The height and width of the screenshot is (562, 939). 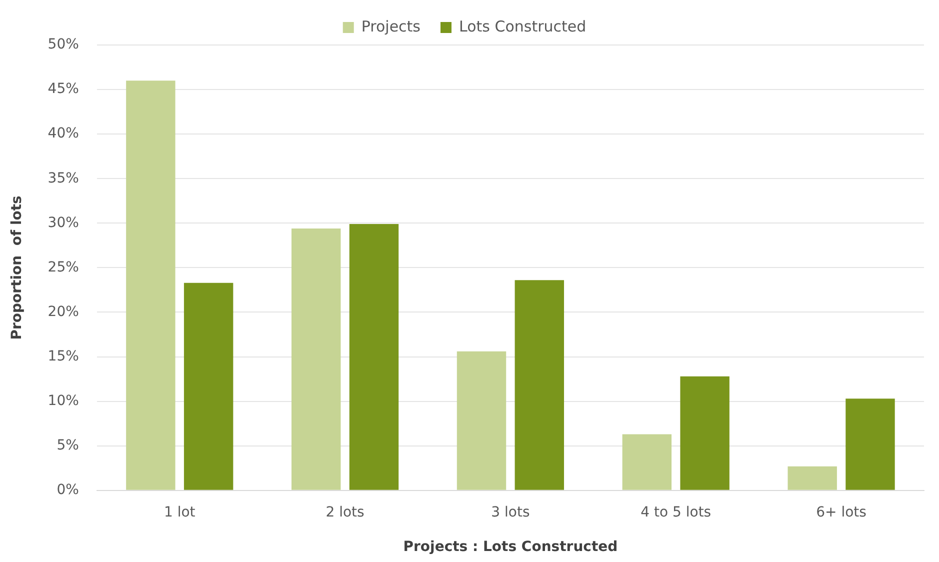 I want to click on y-tick-label: 0%, so click(x=67, y=490).